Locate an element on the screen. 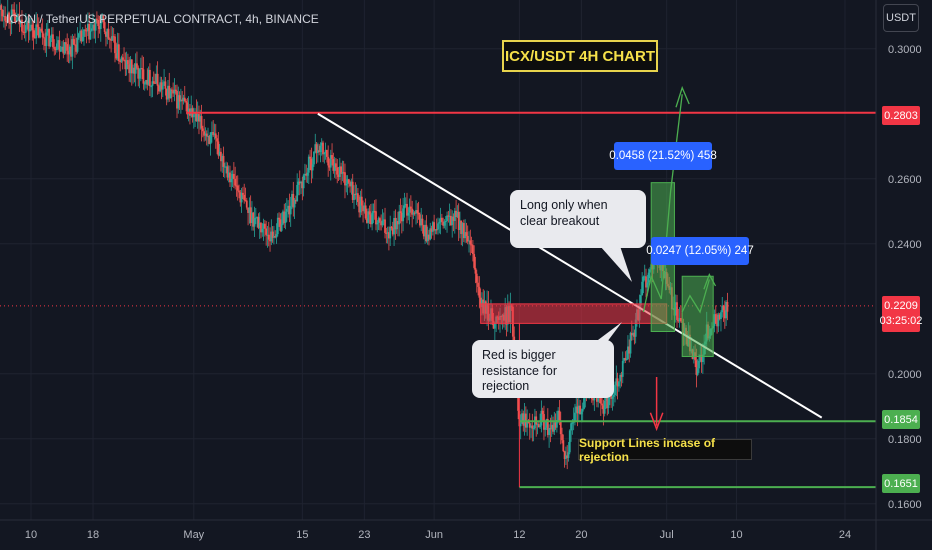 The height and width of the screenshot is (550, 932). currency-selector: USDT is located at coordinates (901, 18).